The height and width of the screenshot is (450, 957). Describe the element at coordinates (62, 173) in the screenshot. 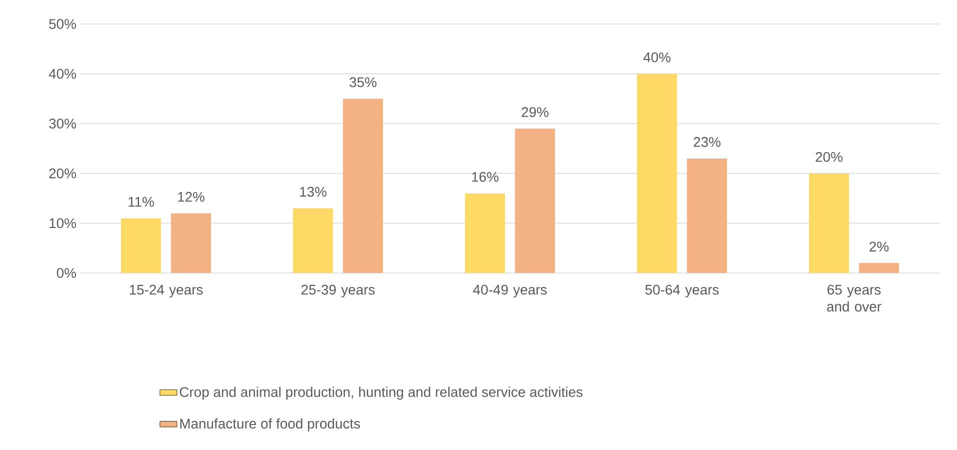

I see `y-tick-label: 20%` at that location.